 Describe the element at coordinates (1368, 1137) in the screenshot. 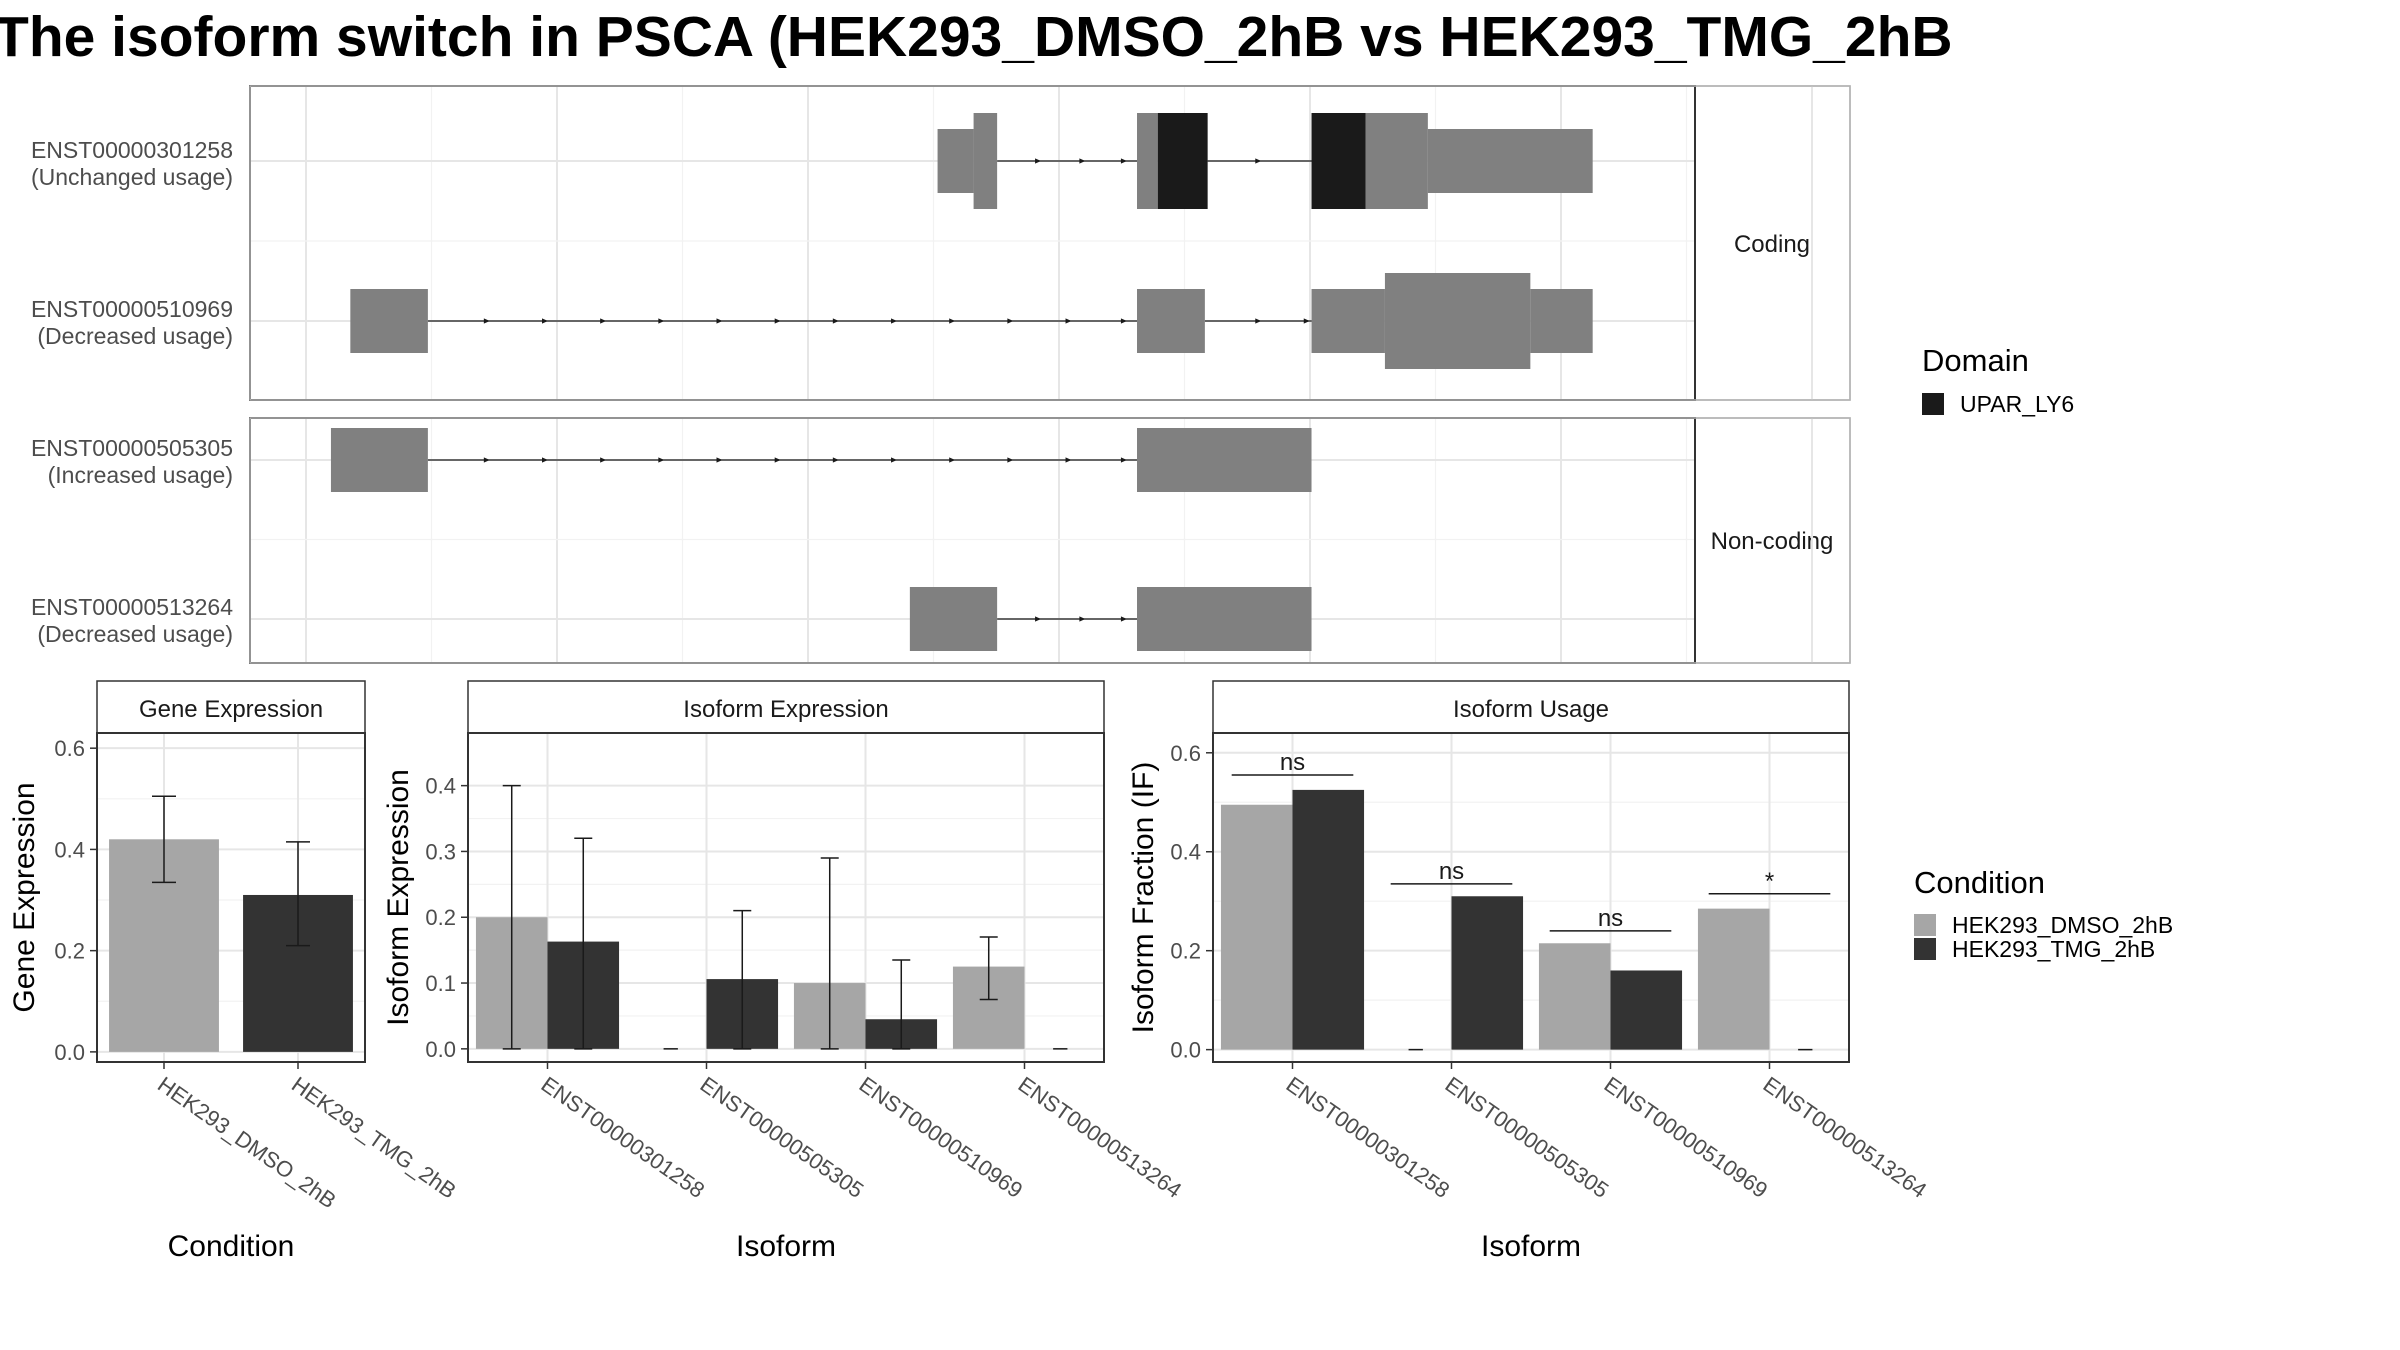

I see `x-tick-label: ENST00000301258` at that location.